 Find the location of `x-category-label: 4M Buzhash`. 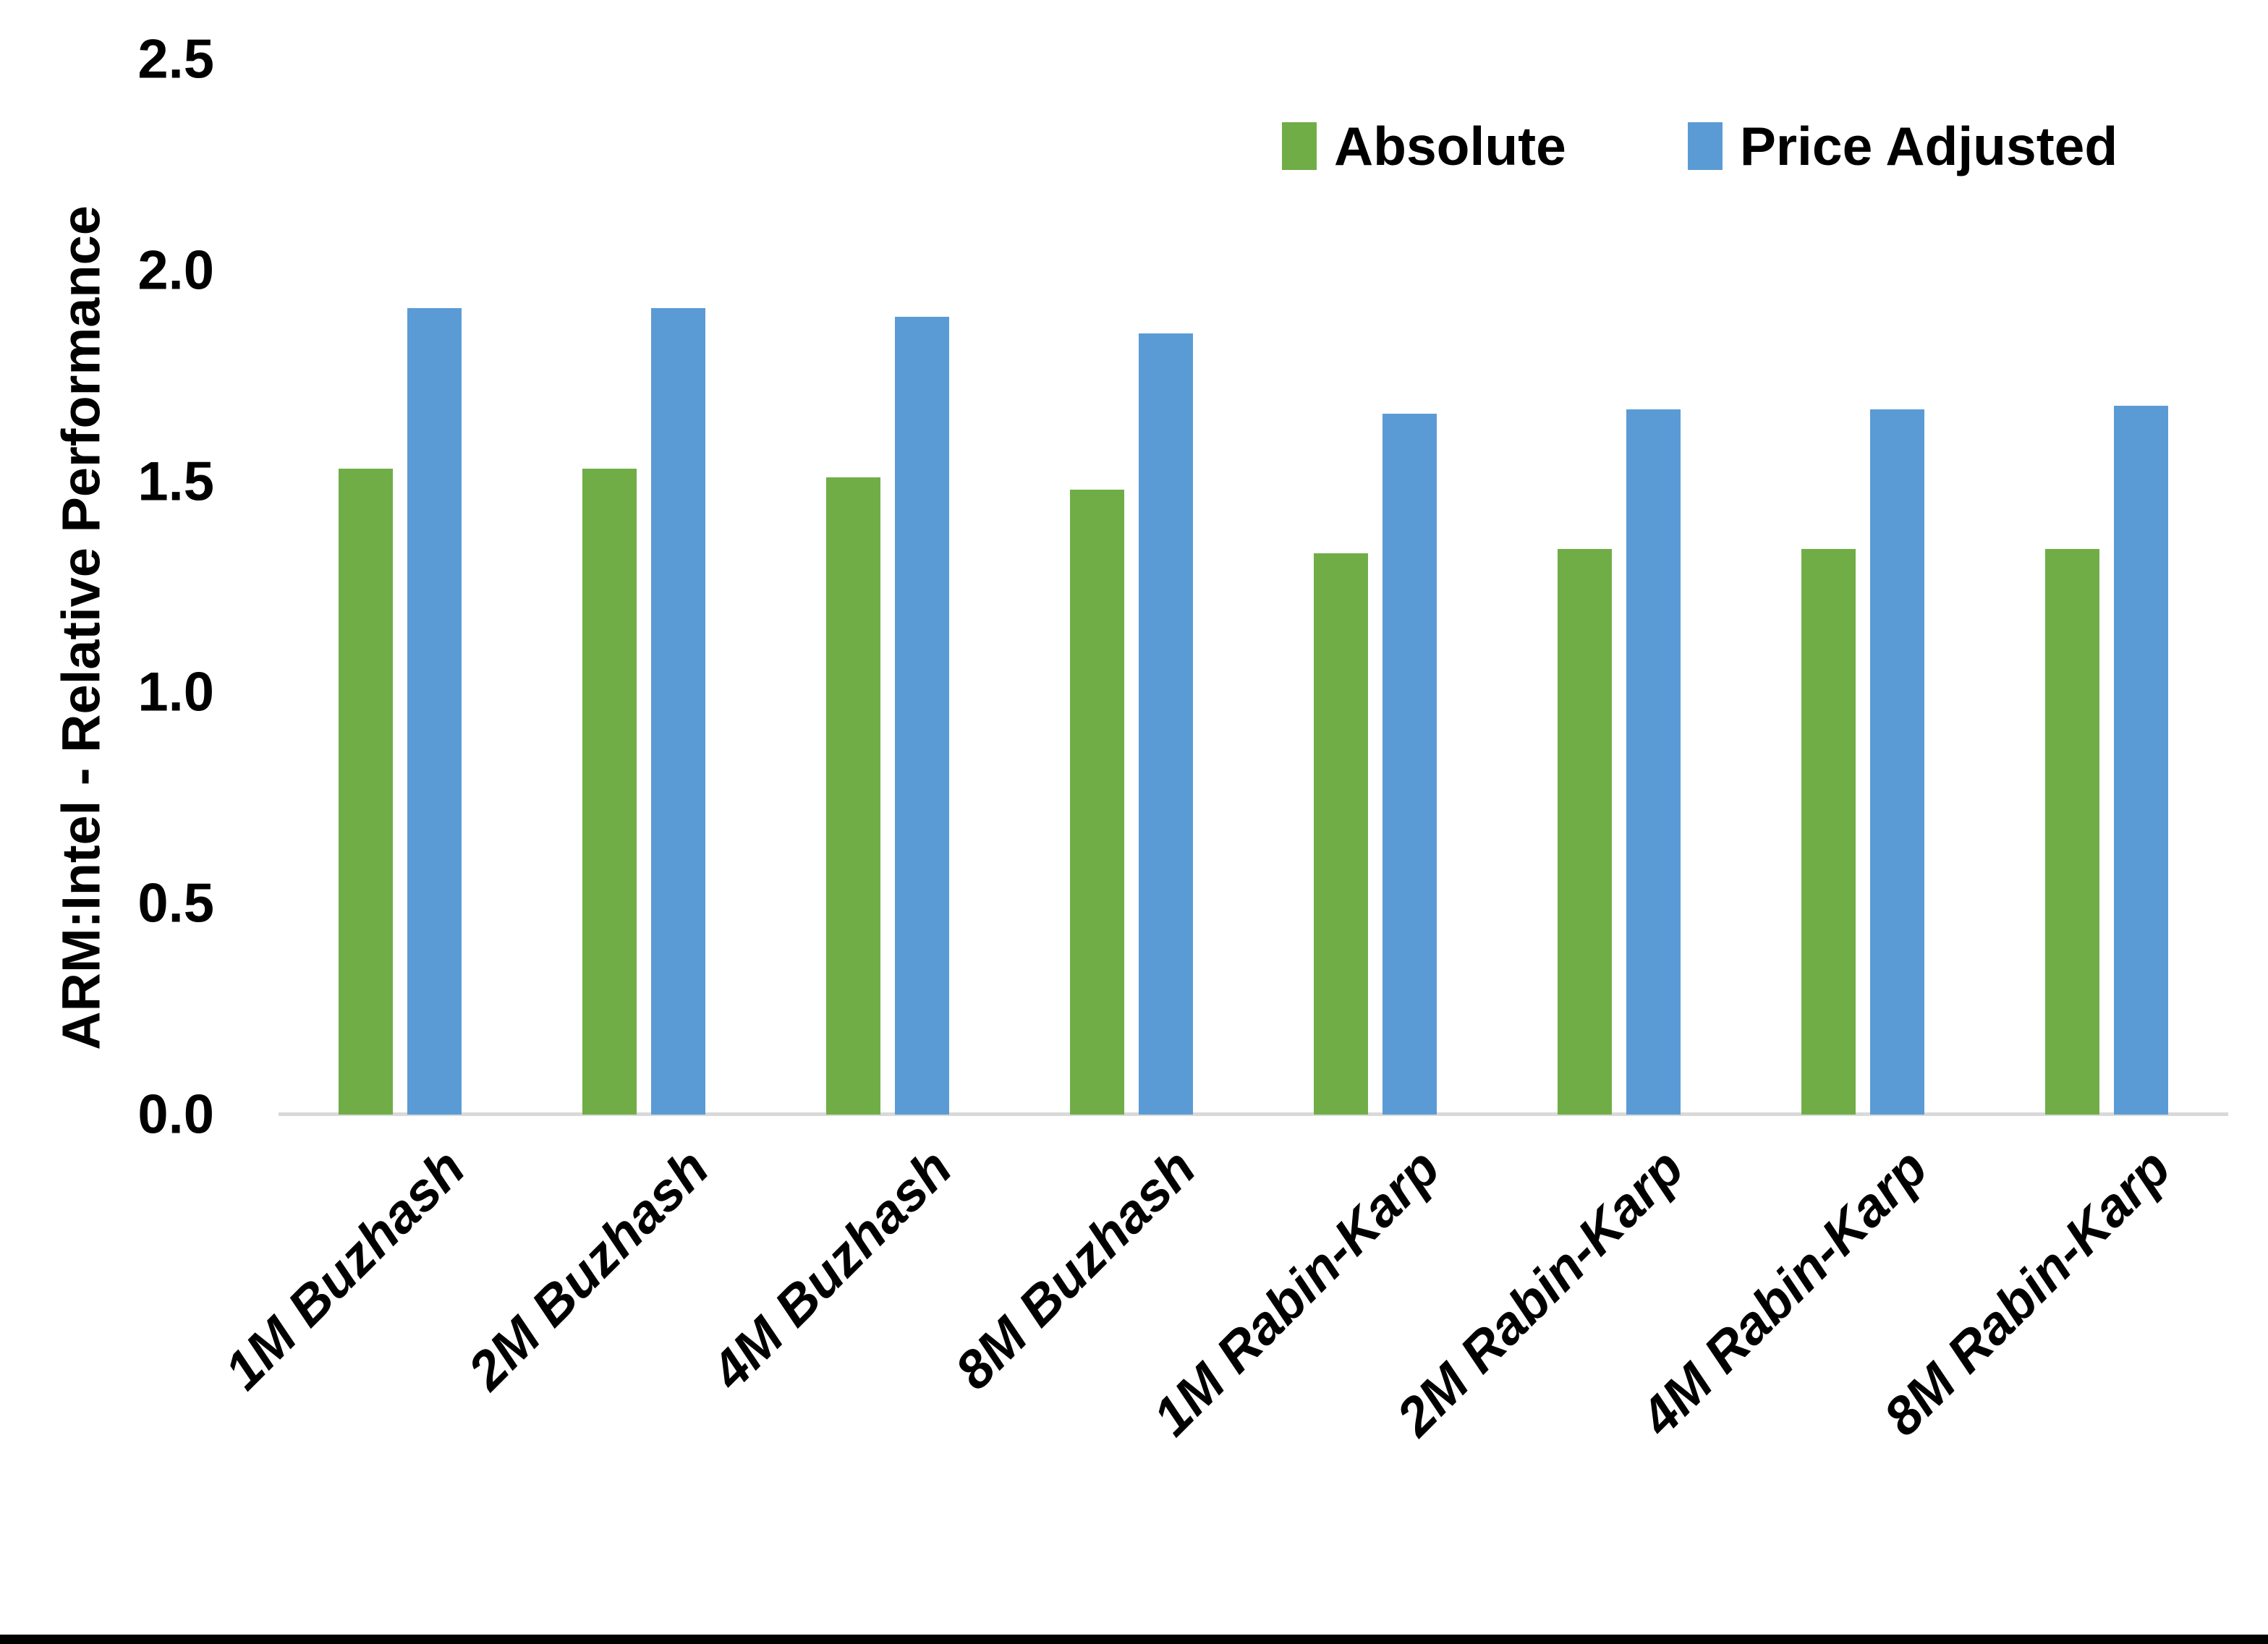

x-category-label: 4M Buzhash is located at coordinates (832, 1269).